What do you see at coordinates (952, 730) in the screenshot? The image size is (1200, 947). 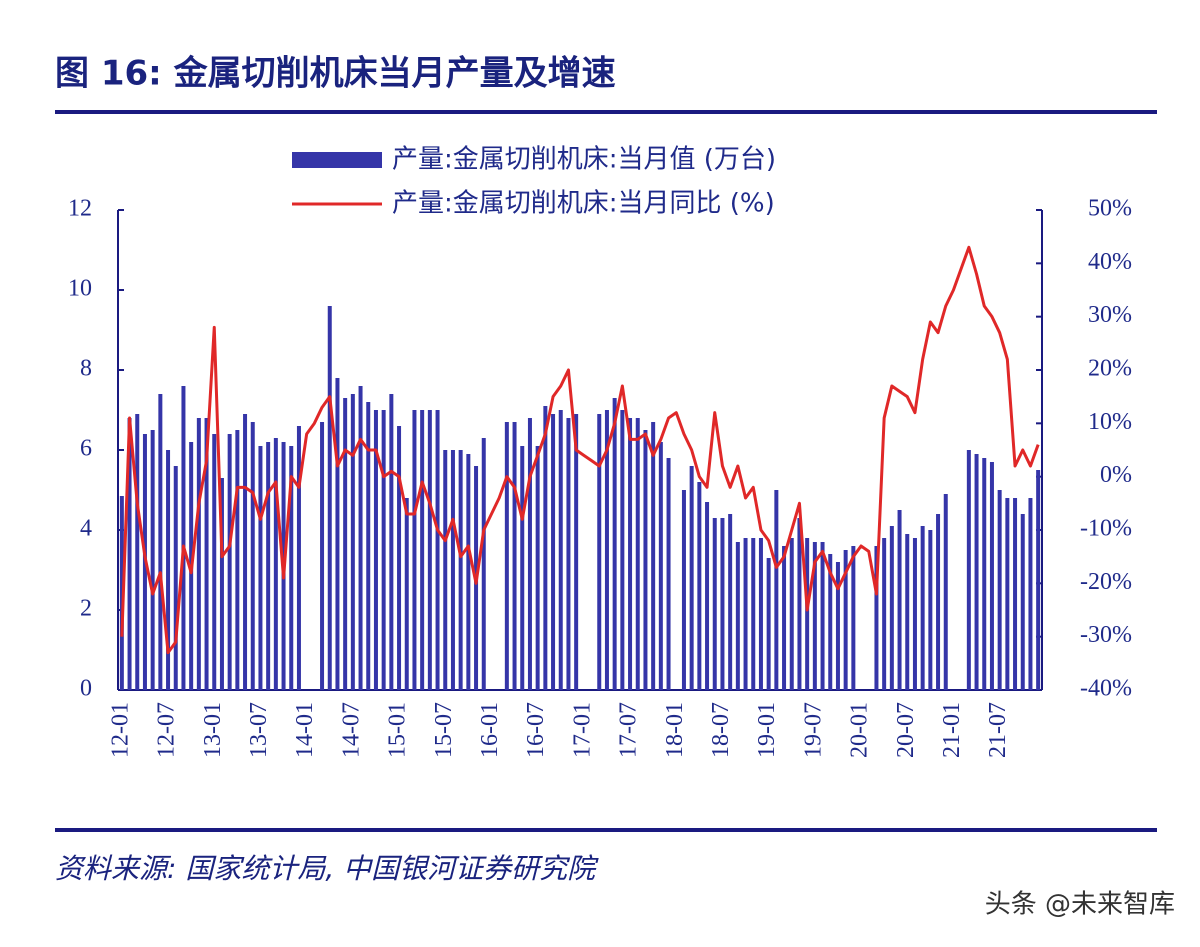 I see `x-tick-label: 21-01` at bounding box center [952, 730].